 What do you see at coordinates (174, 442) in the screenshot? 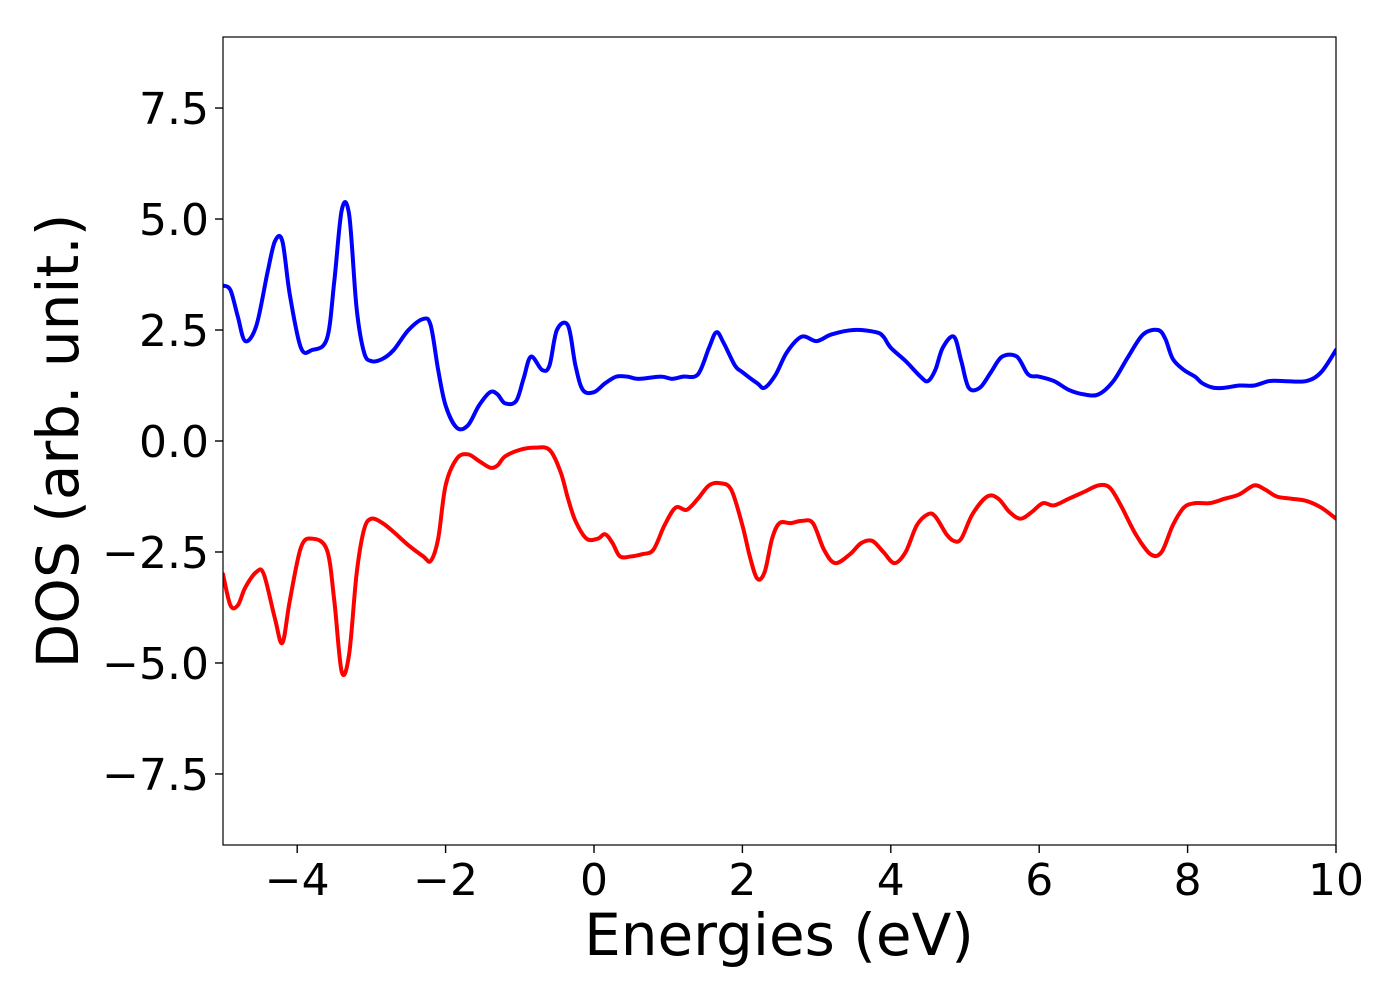
I see `y-tick-label: 0.0` at bounding box center [174, 442].